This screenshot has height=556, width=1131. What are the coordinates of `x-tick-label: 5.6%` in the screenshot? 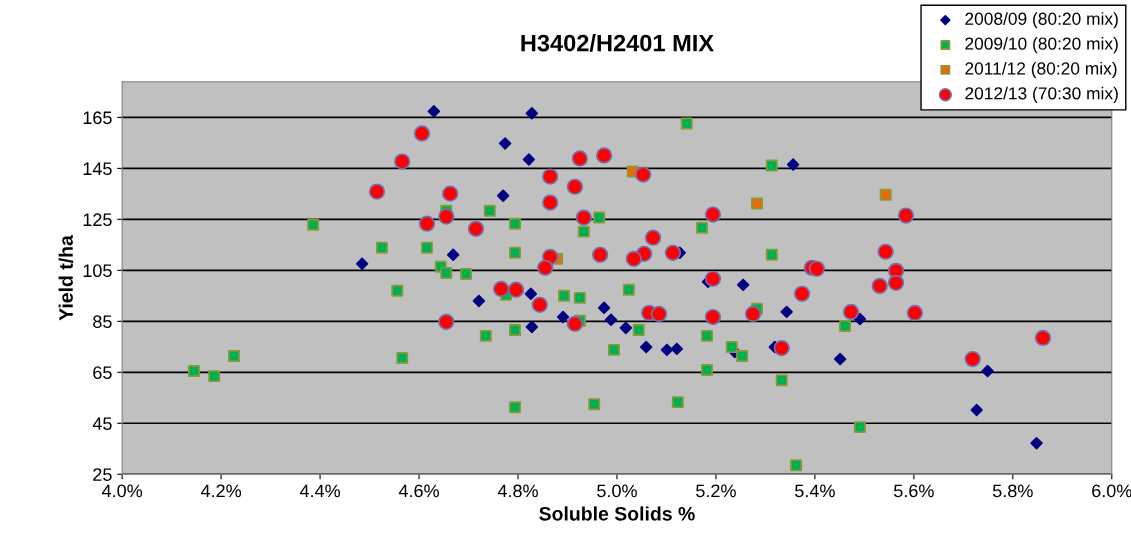 It's located at (913, 491).